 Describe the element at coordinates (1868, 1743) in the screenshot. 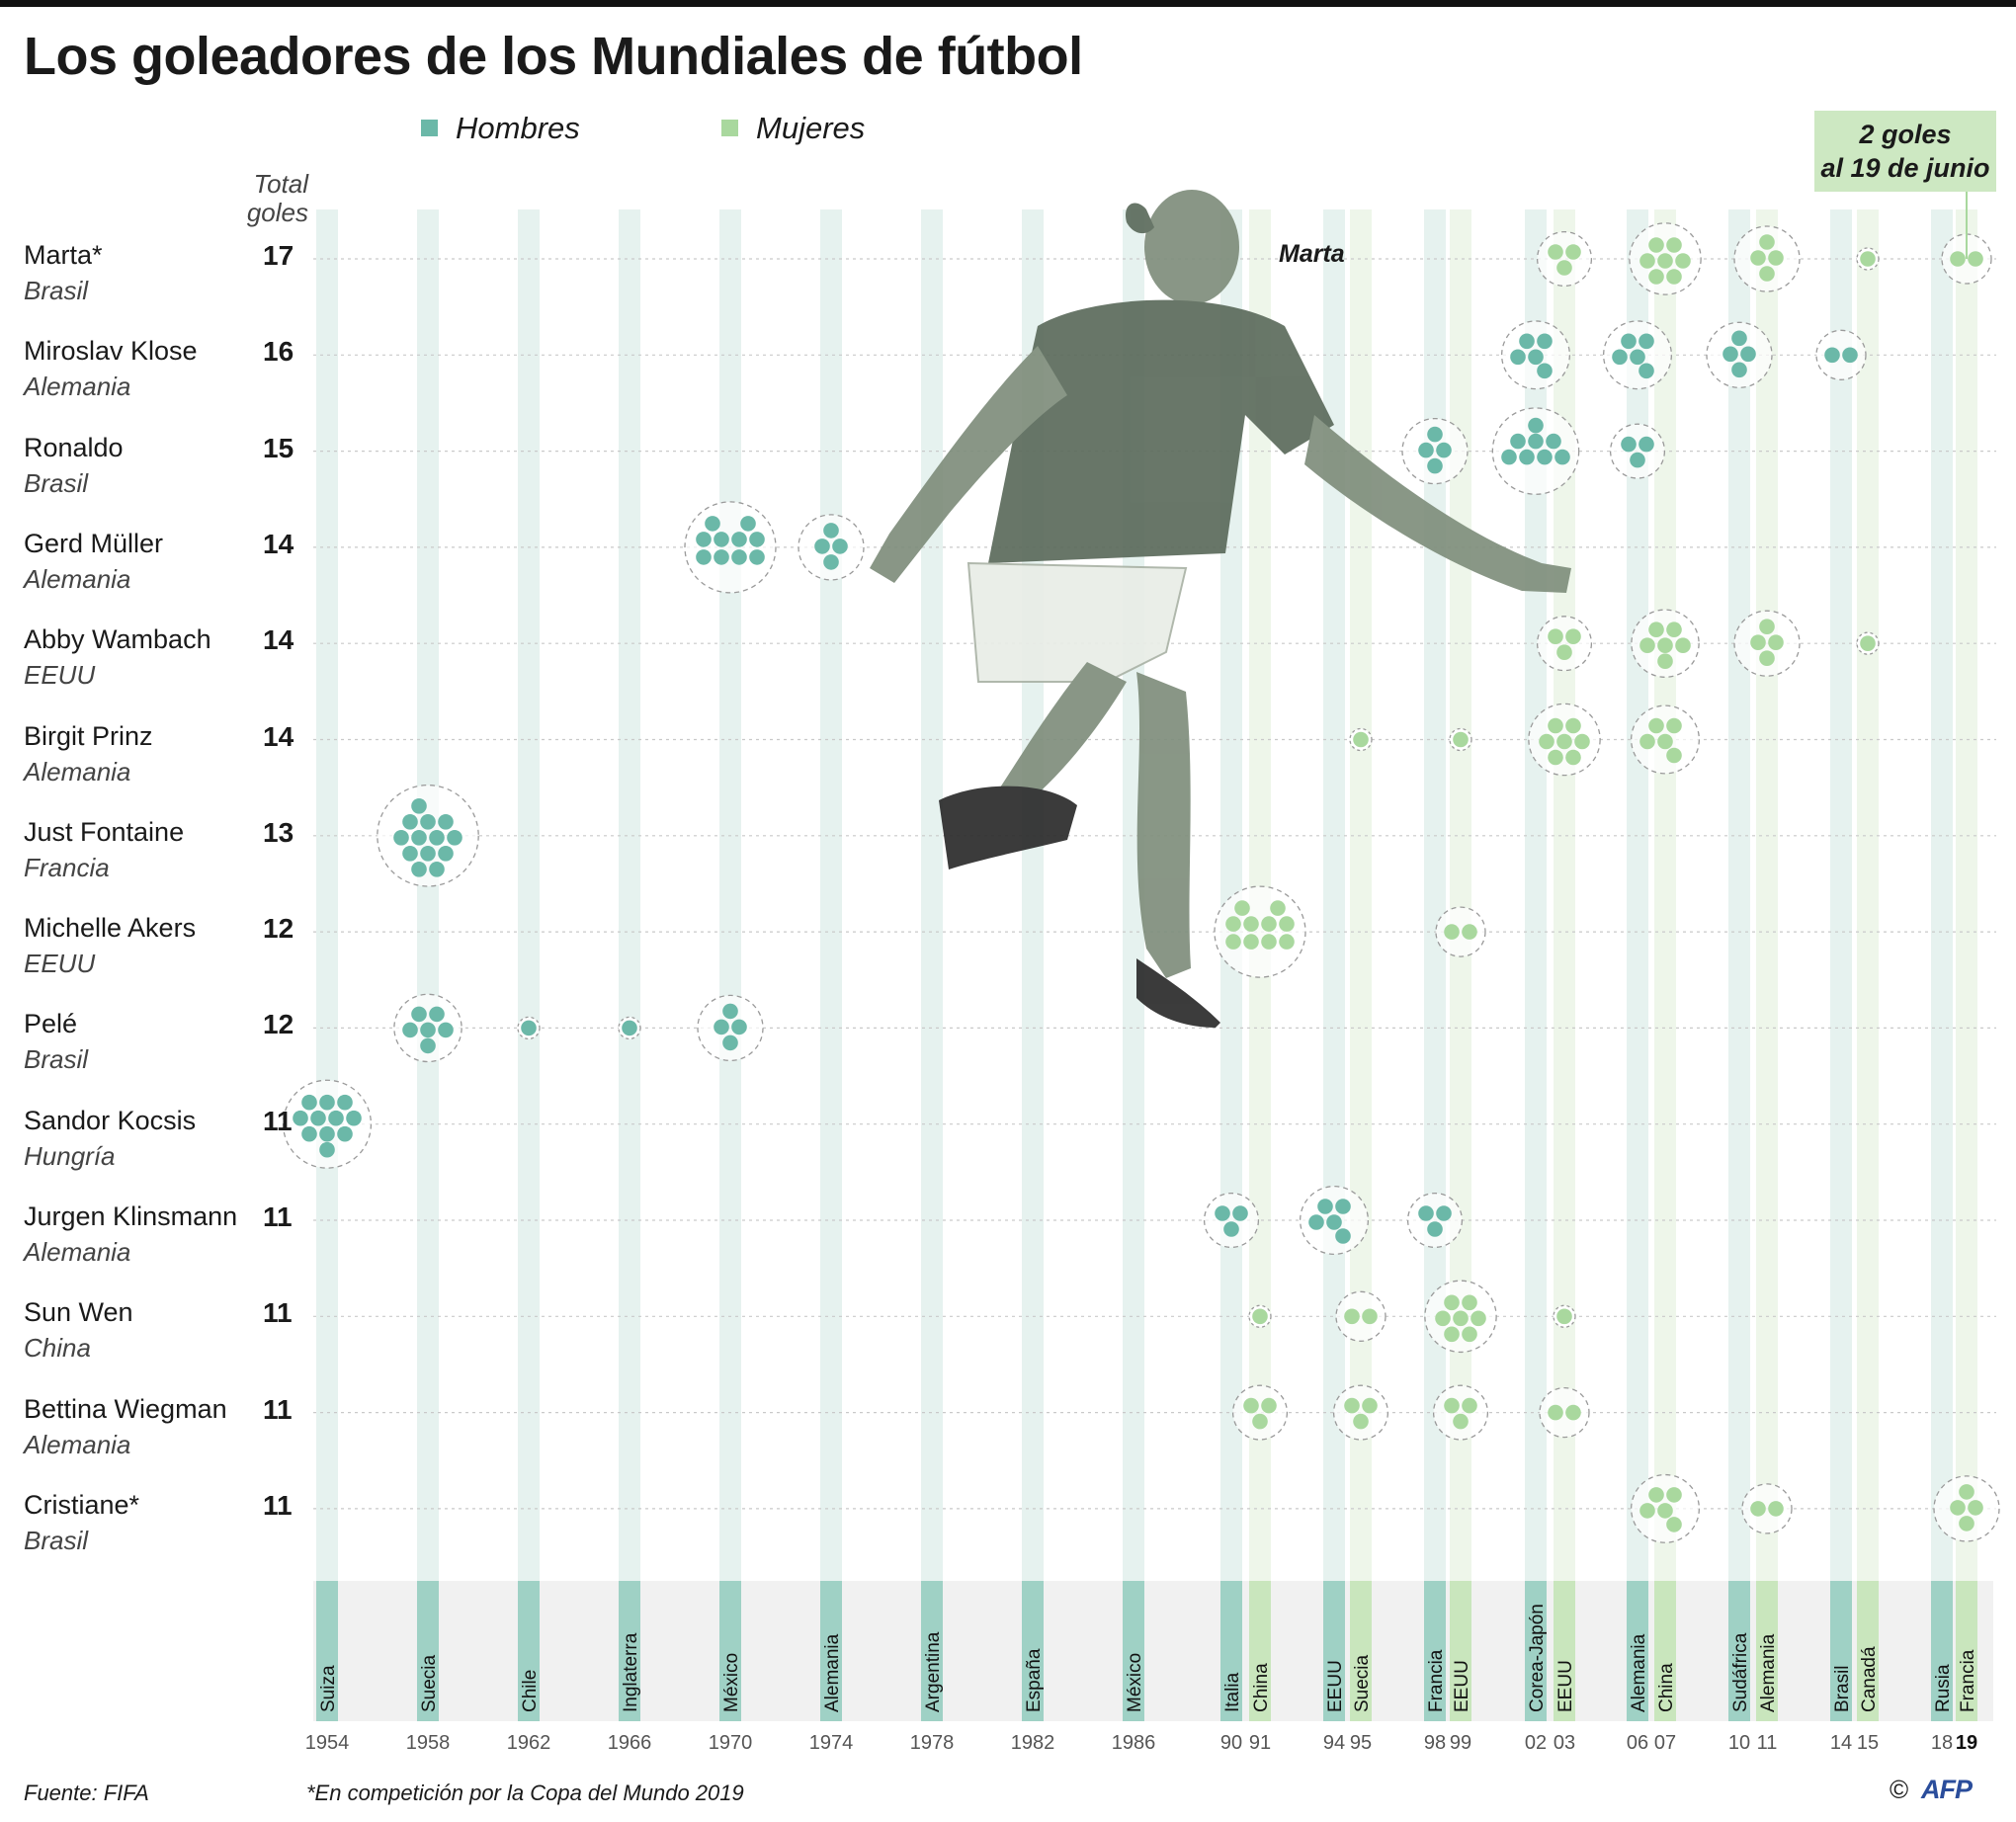

I see `year-label: 15` at that location.